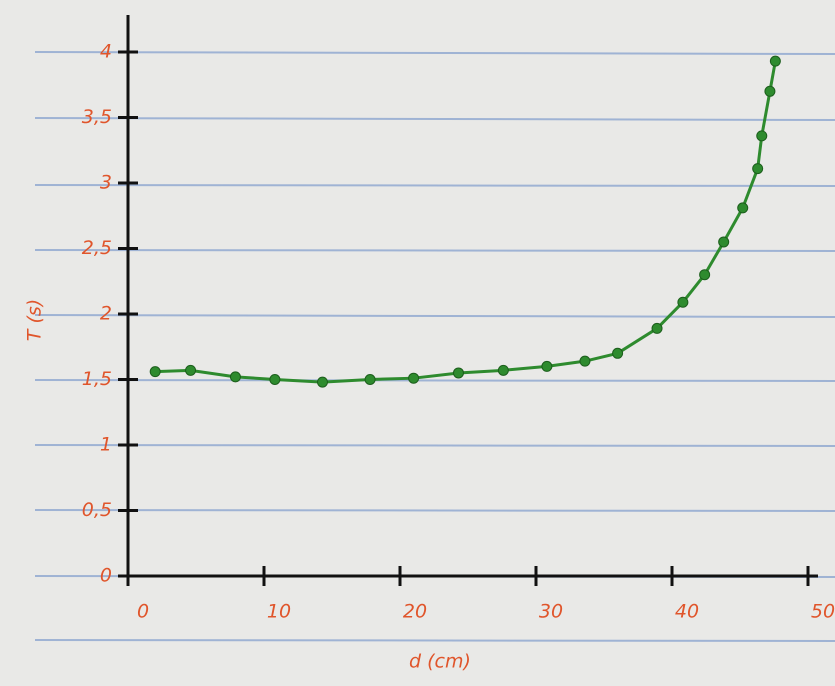 The height and width of the screenshot is (686, 835). Describe the element at coordinates (97, 379) in the screenshot. I see `y-tick-label: 1,5` at that location.